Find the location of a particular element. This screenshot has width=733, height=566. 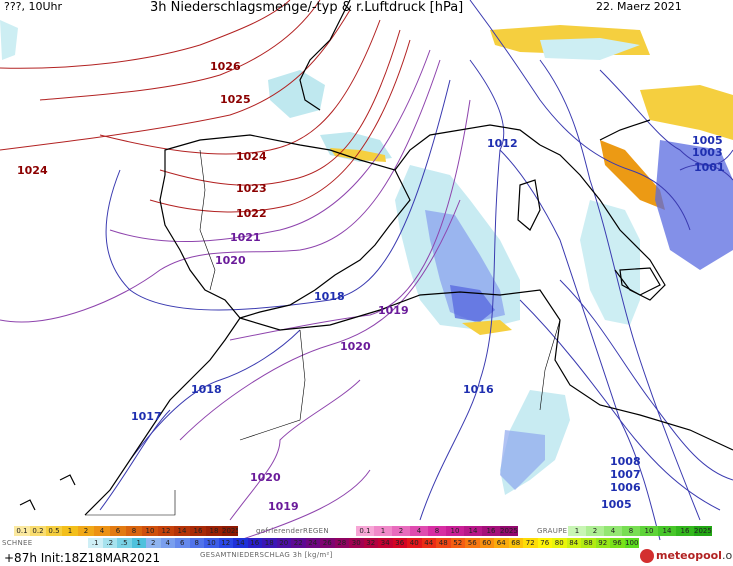

legend-chip: 36 is located at coordinates (399, 543).